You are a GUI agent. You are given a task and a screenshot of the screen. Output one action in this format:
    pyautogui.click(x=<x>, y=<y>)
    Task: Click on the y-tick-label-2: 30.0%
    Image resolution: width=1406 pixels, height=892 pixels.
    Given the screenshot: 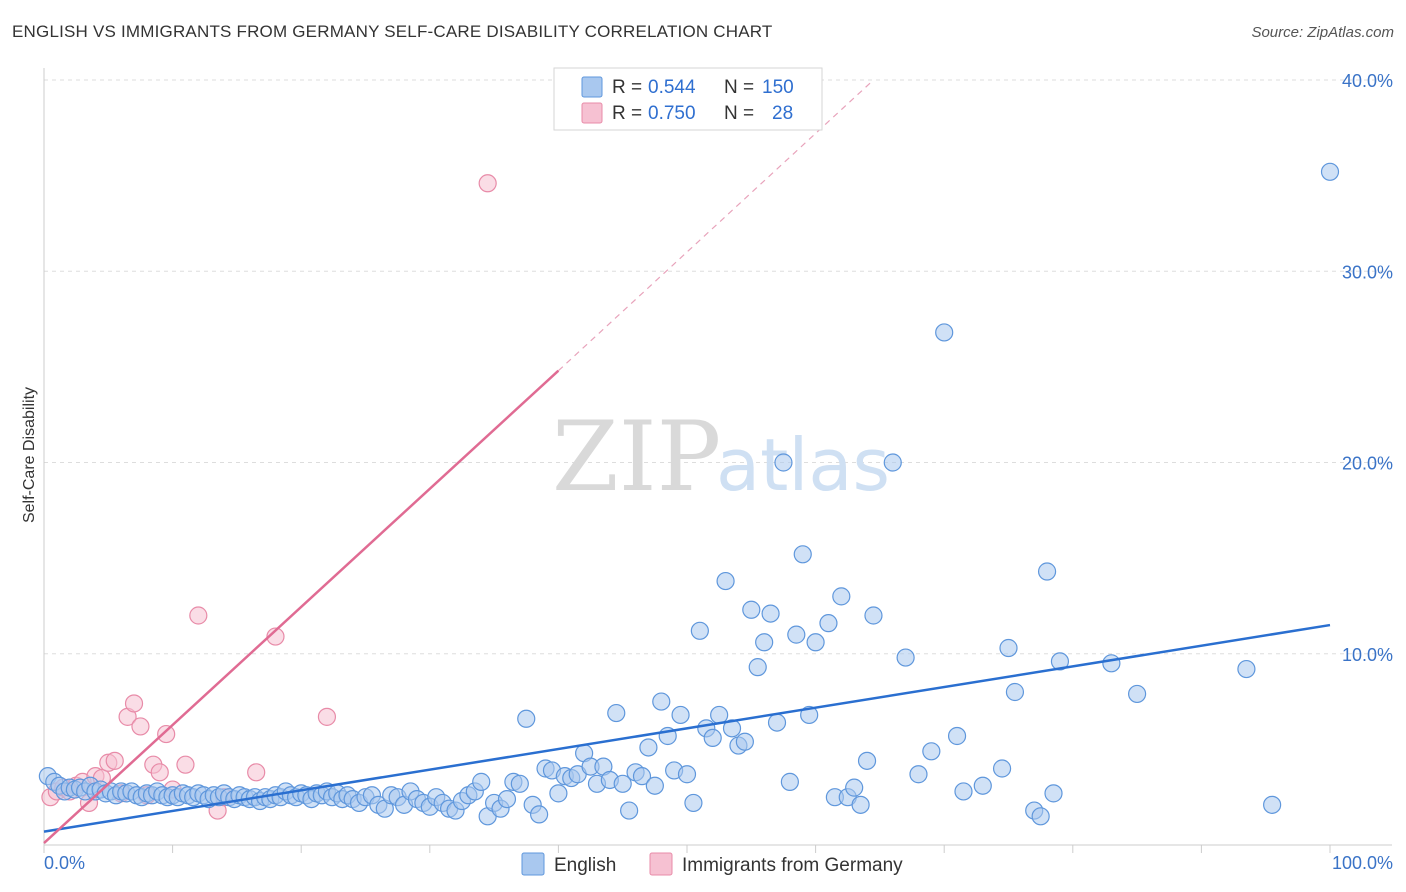 What is the action you would take?
    pyautogui.click(x=1367, y=272)
    